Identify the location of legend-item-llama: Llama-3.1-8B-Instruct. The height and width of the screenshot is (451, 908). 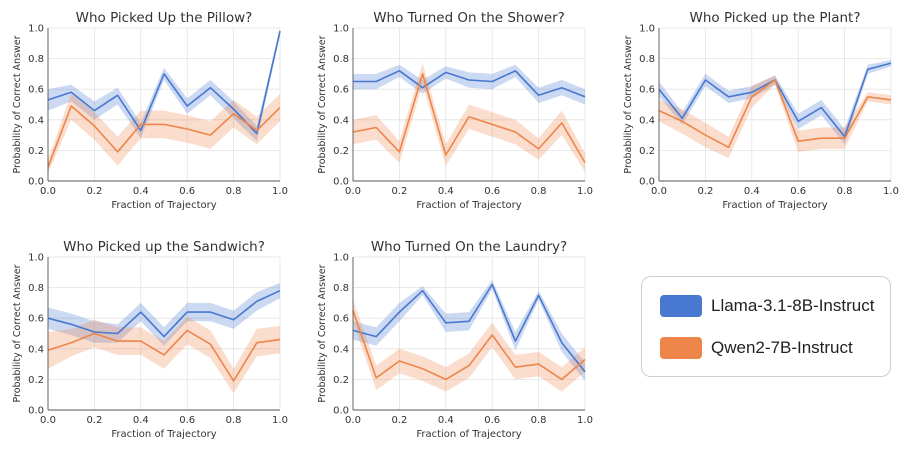
(767, 306).